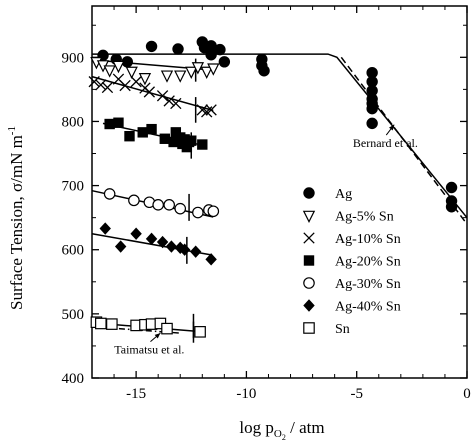 This screenshot has height=445, width=474. I want to click on y-axis-title: Surface Tension, σ/mN m-1, so click(16, 218).